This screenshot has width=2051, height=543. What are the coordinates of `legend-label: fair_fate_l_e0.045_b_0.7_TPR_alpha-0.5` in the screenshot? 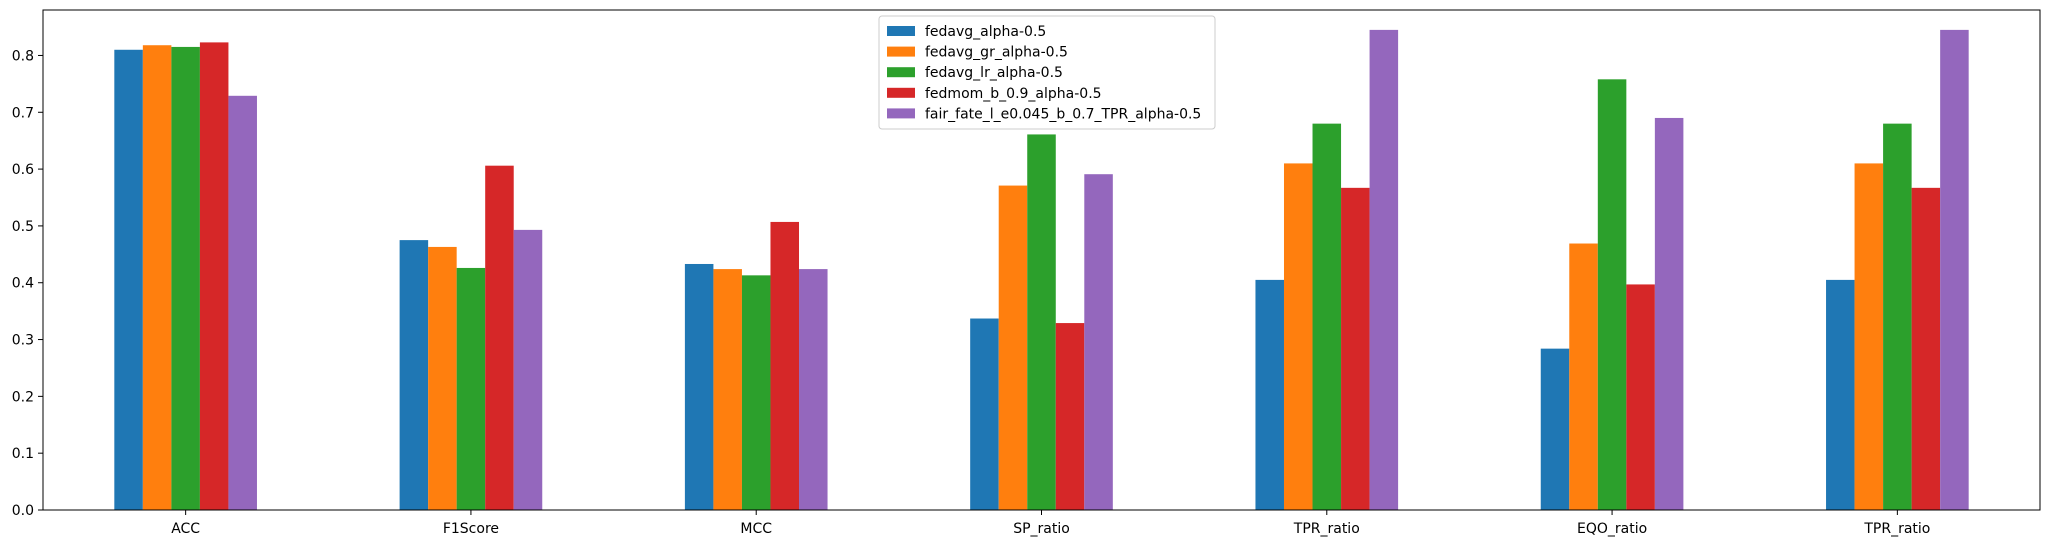 It's located at (1063, 114).